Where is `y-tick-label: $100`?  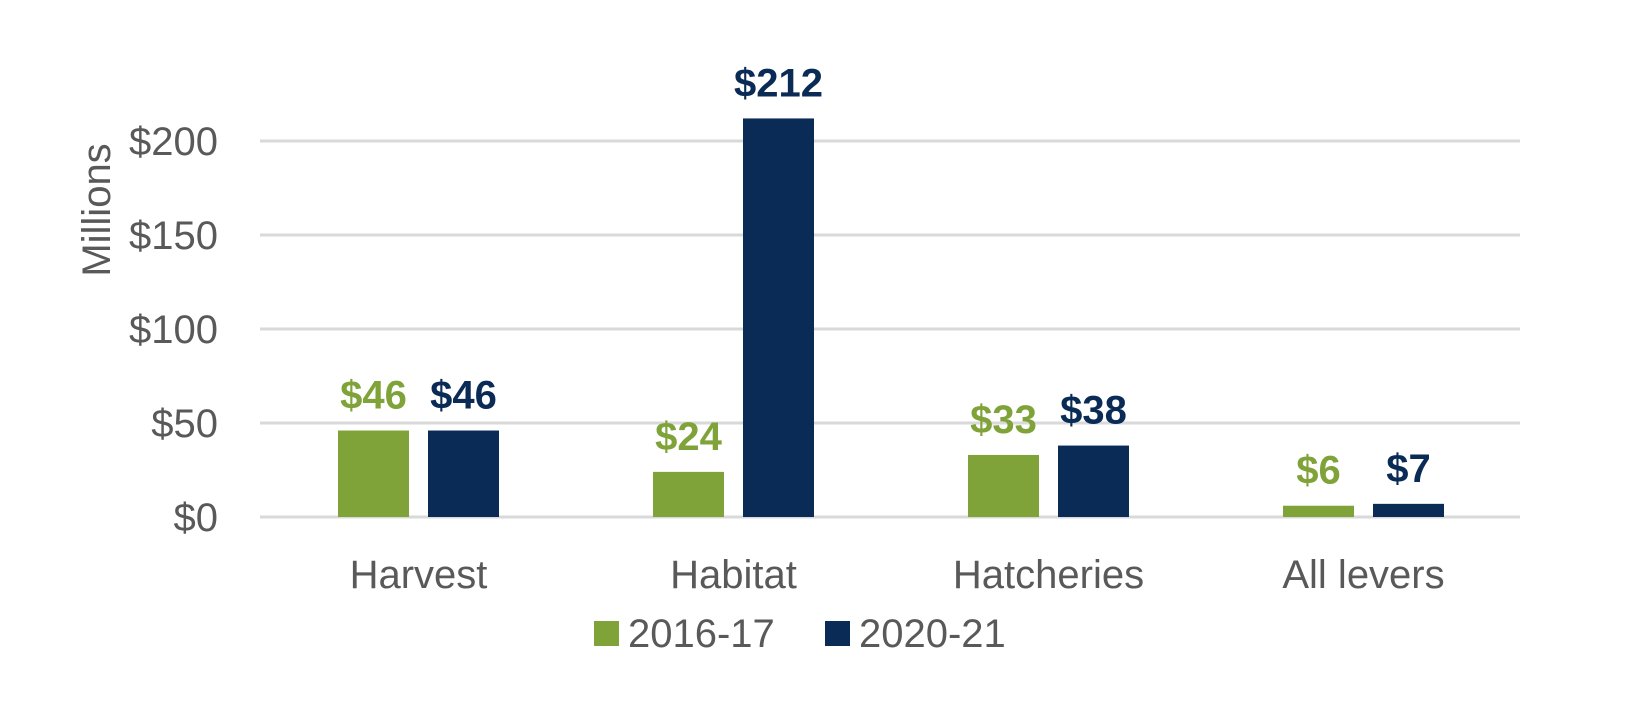 y-tick-label: $100 is located at coordinates (173, 330).